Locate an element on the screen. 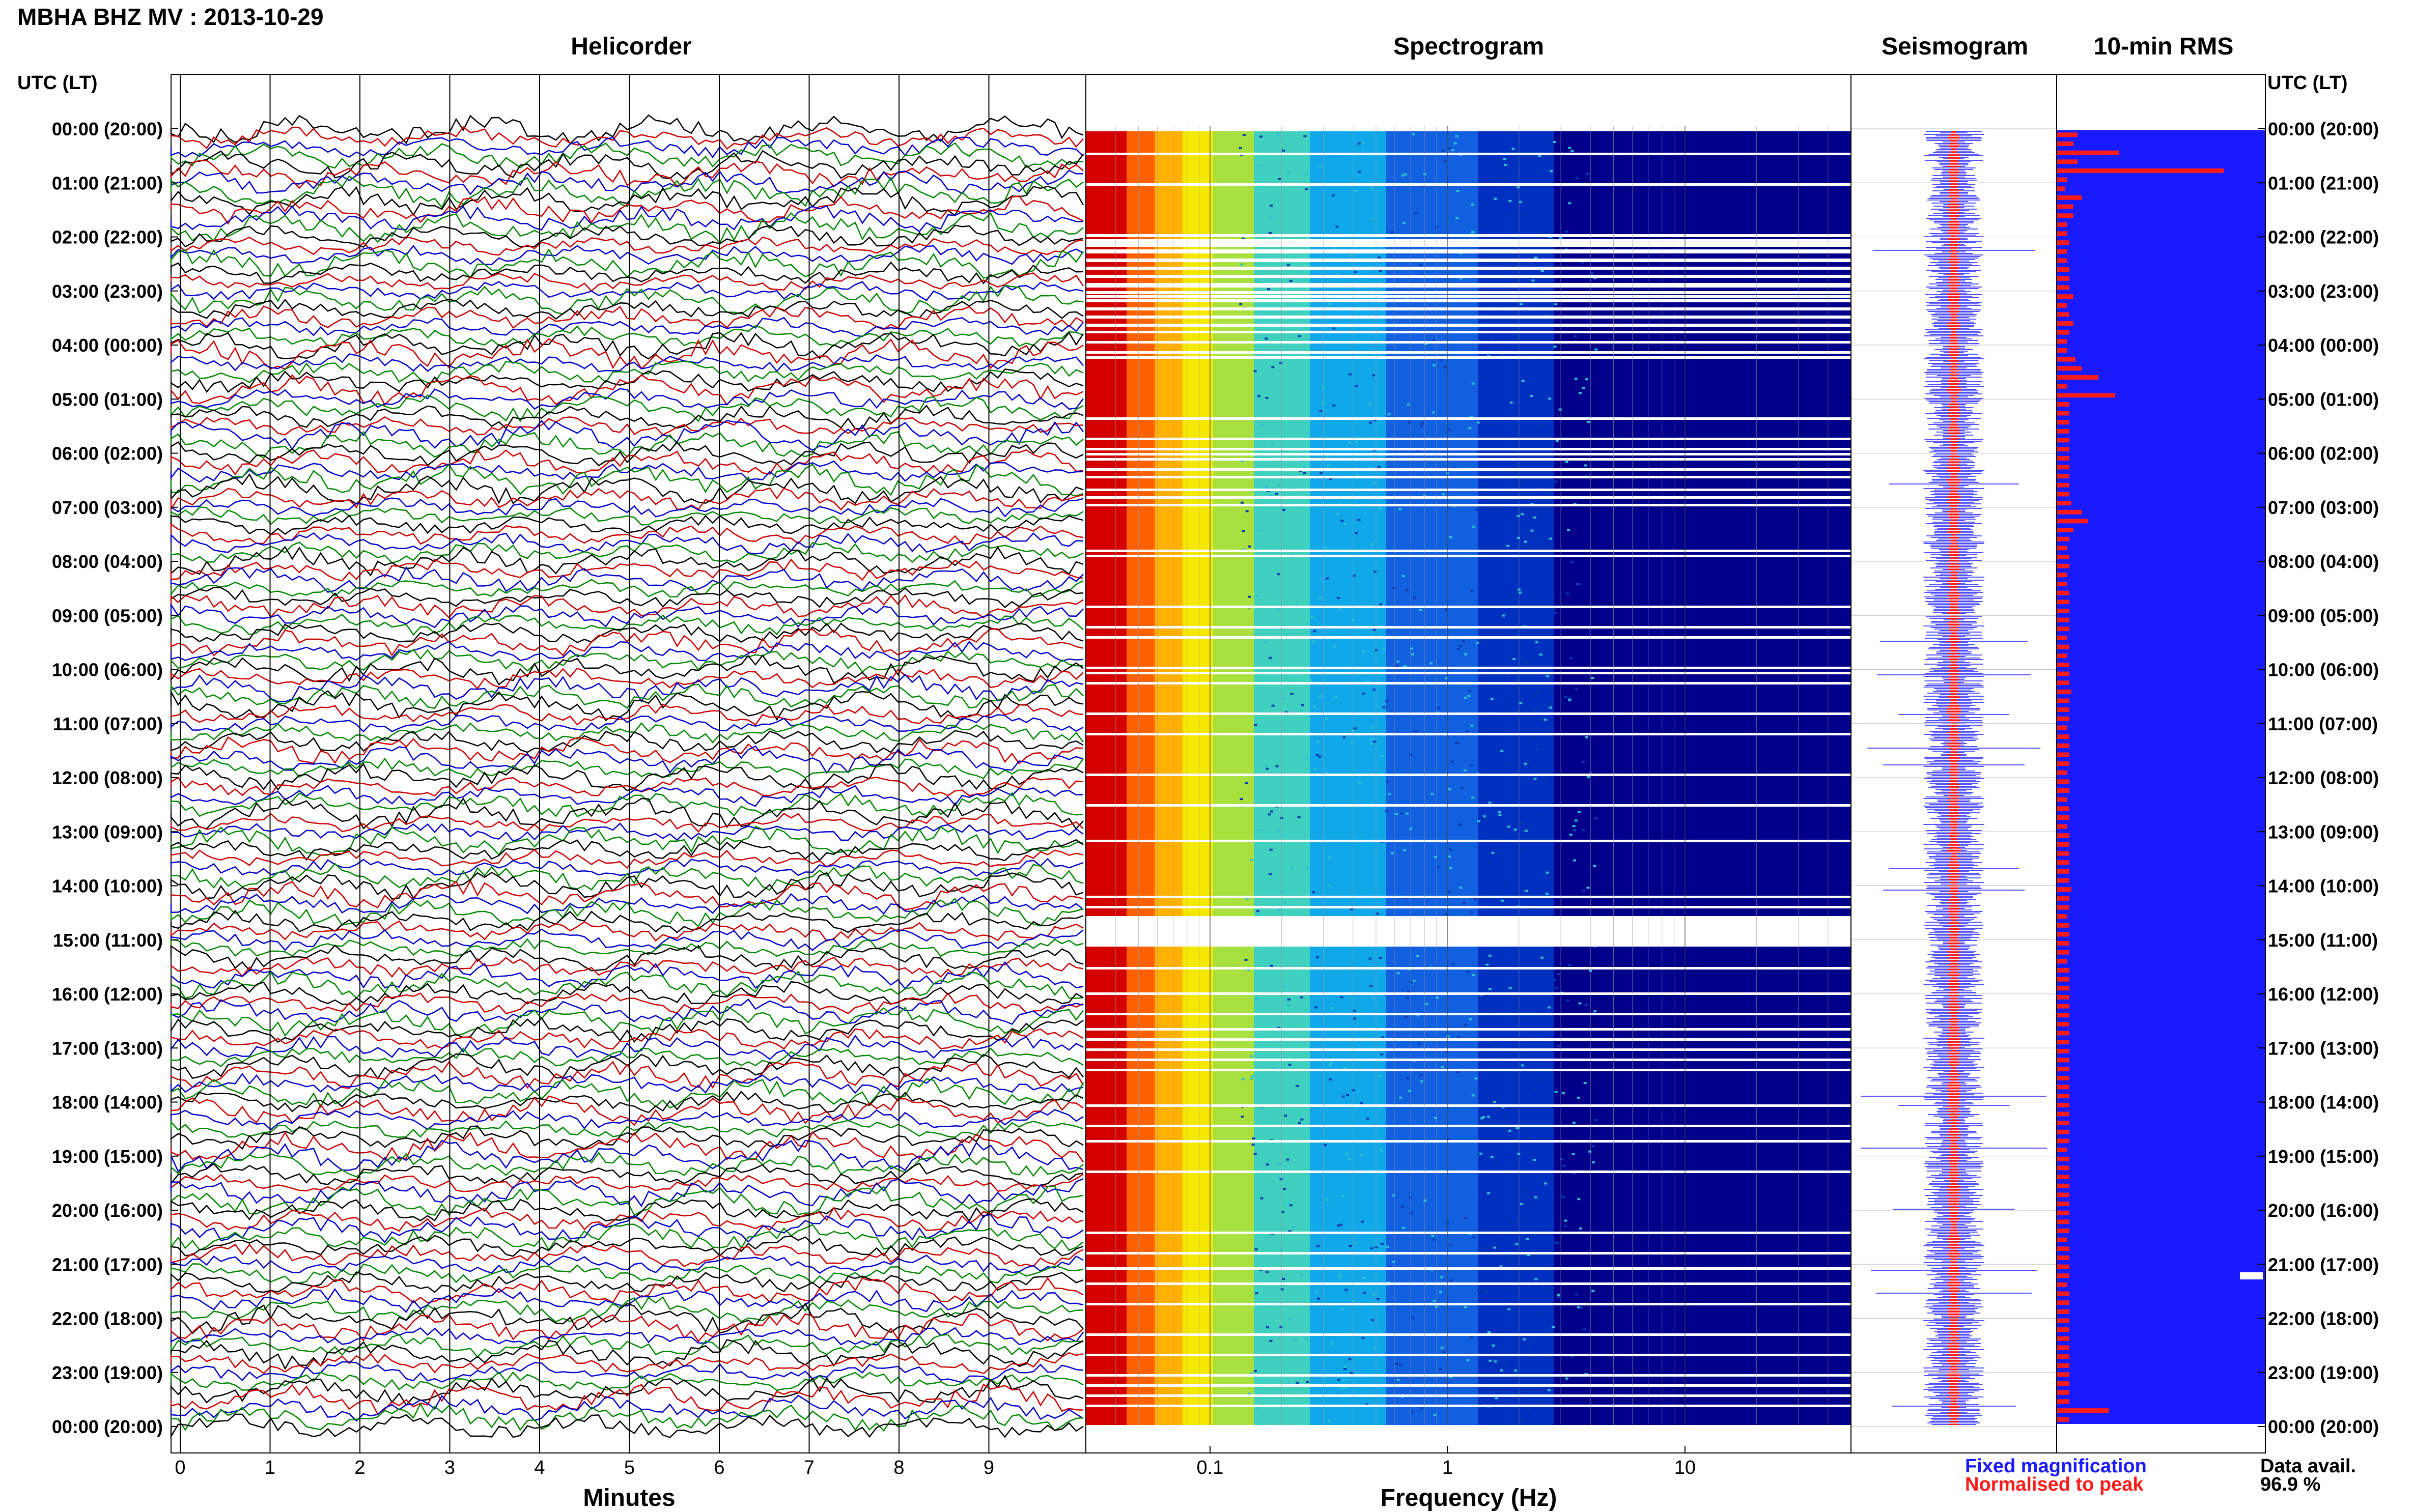 Image resolution: width=2413 pixels, height=1512 pixels. time-tick-label-left: 03:00 (23:00) is located at coordinates (107, 291).